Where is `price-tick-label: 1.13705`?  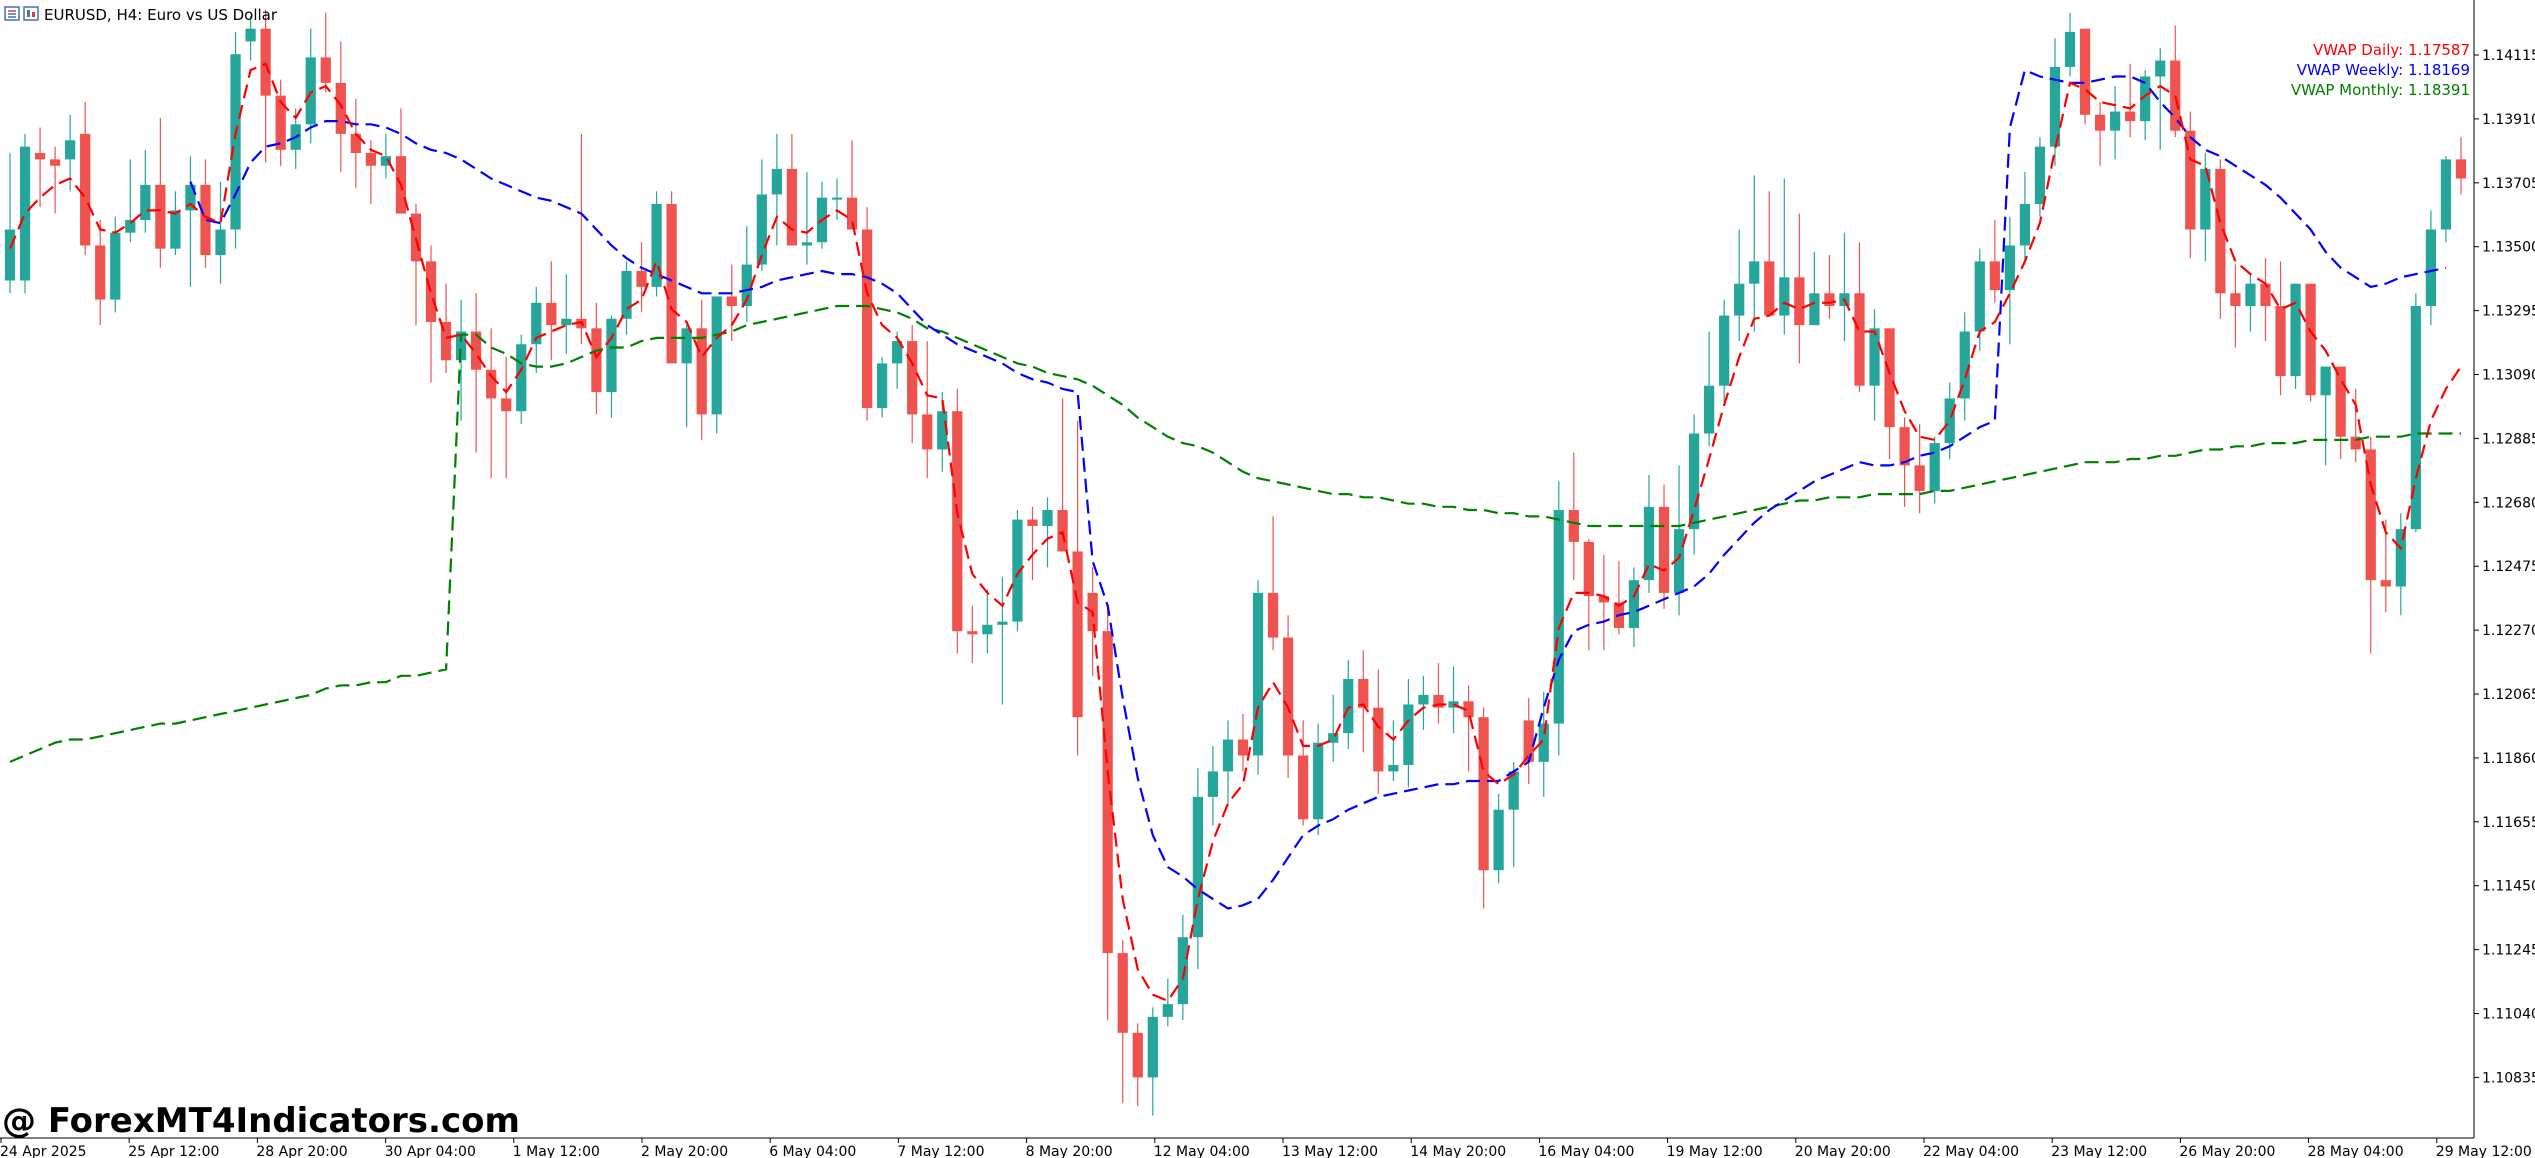
price-tick-label: 1.13705 is located at coordinates (2508, 184).